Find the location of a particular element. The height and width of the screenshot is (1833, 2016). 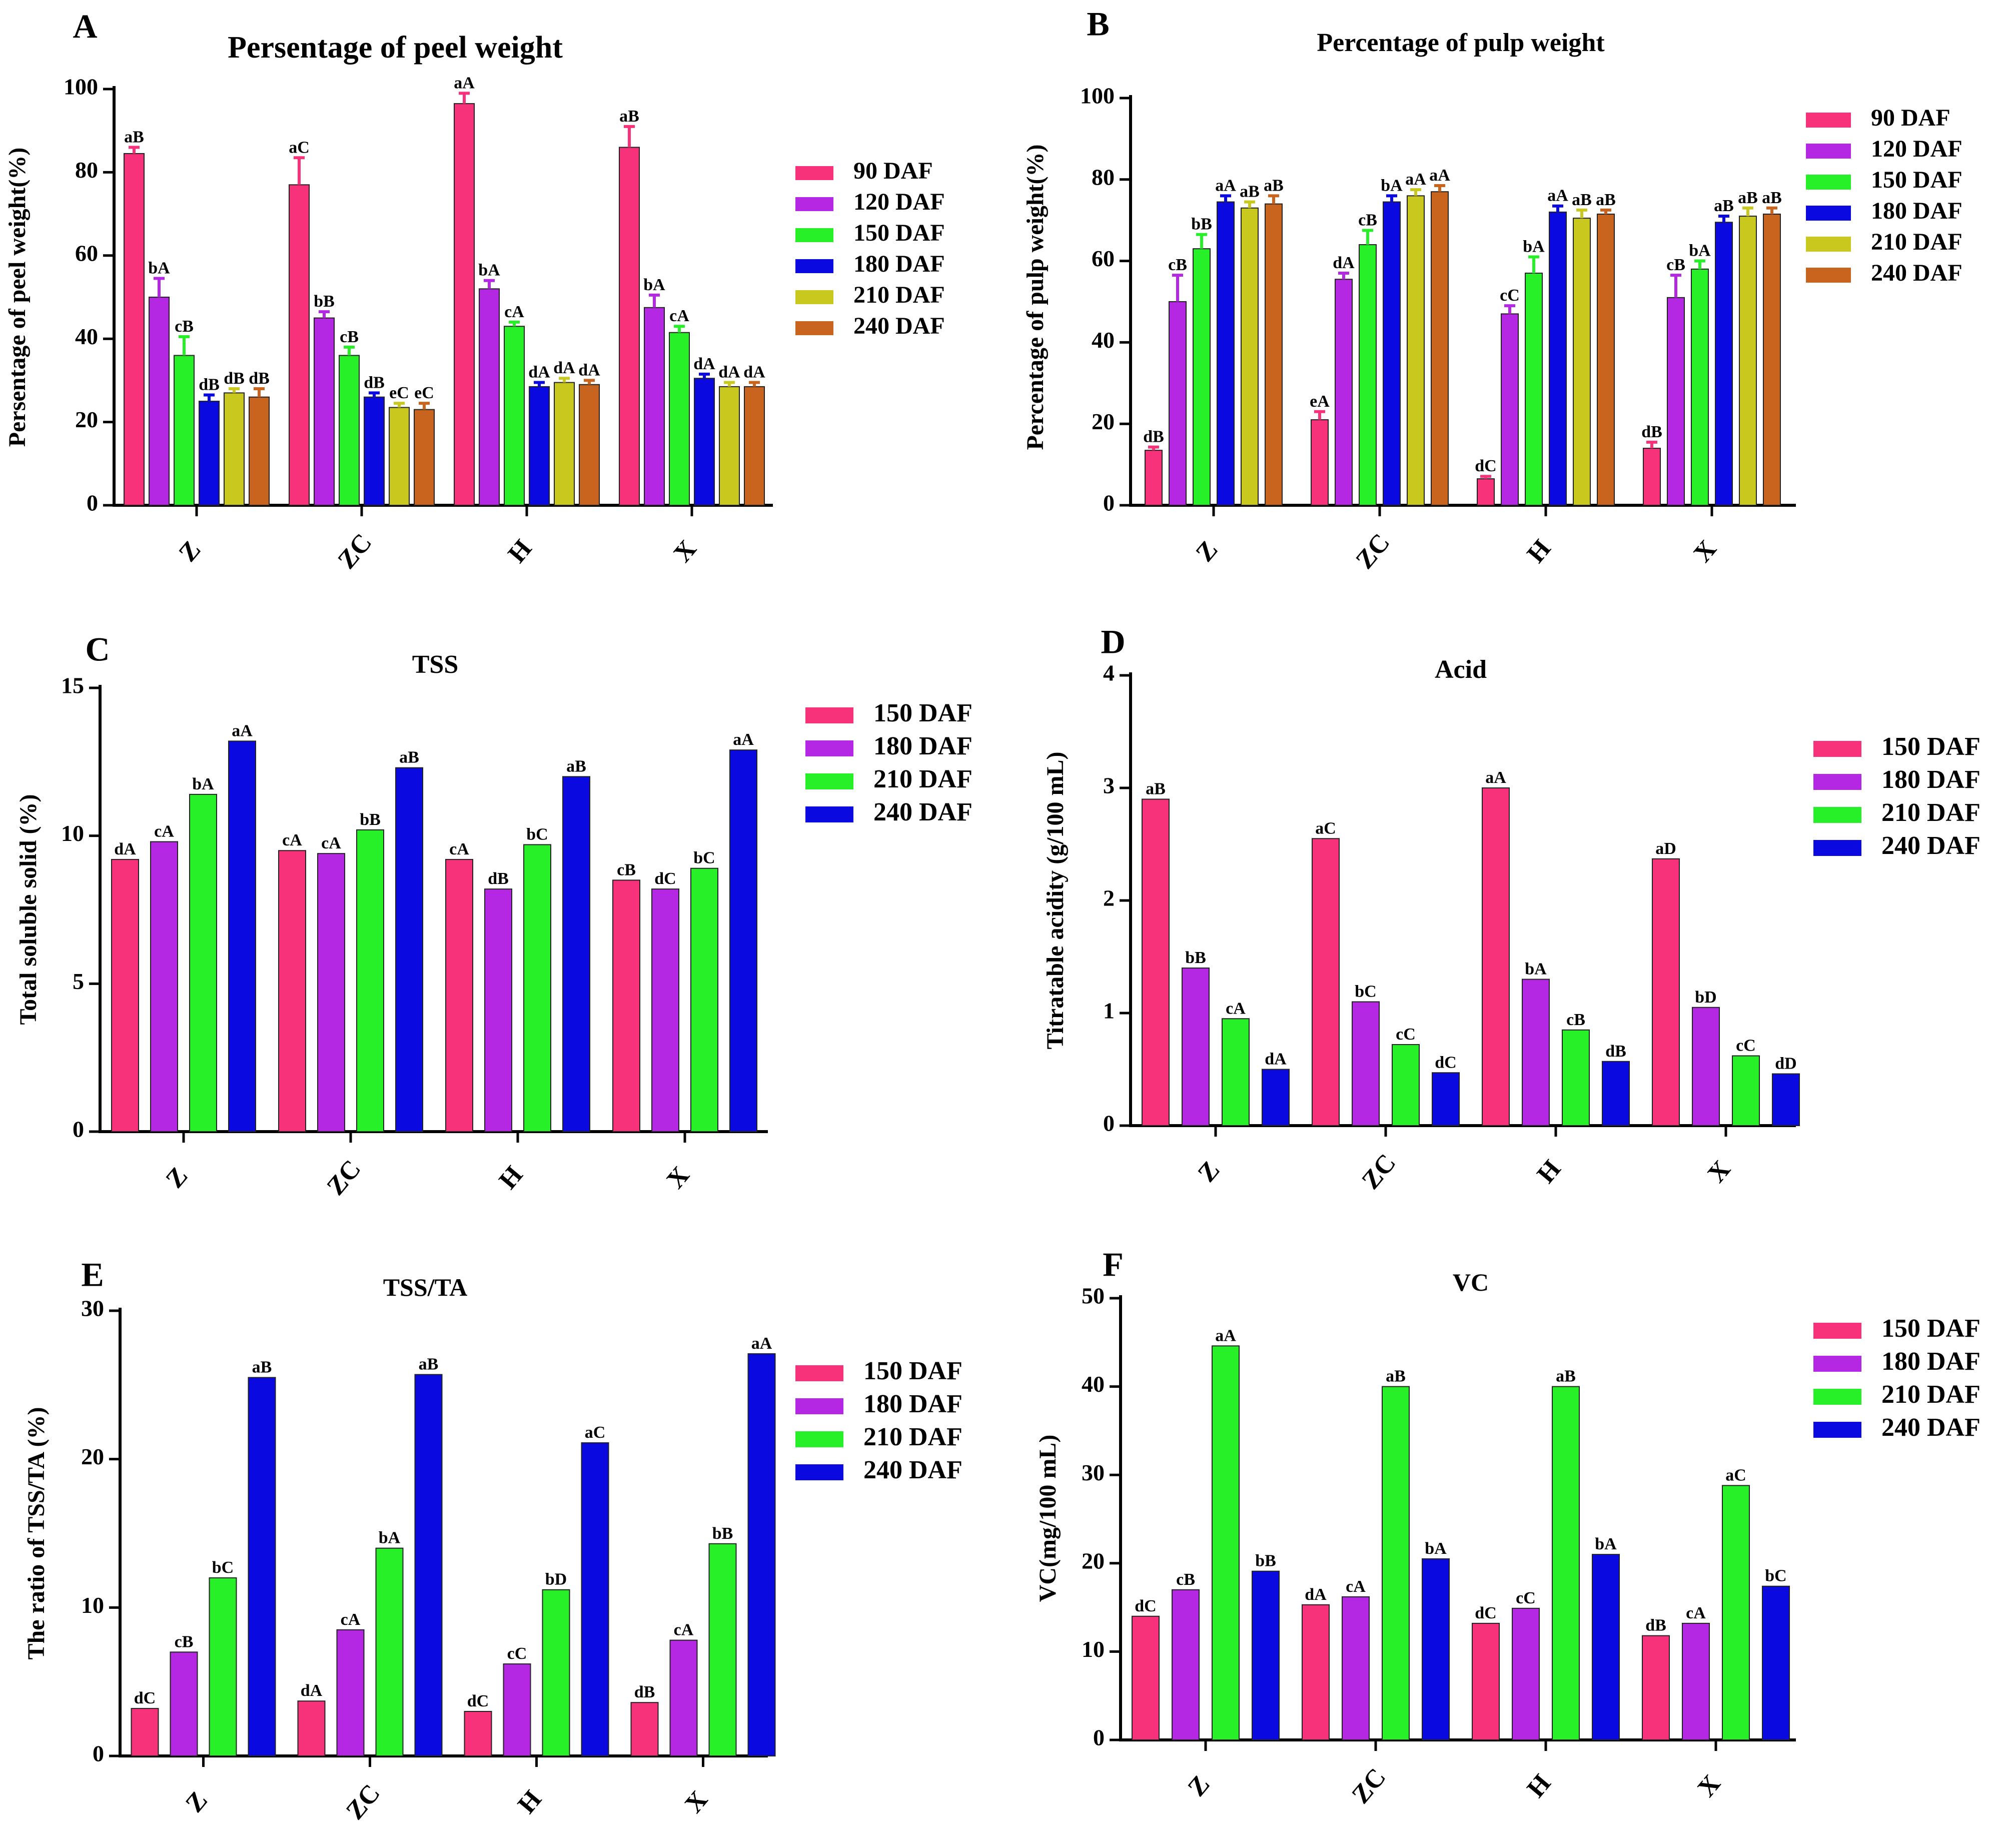

y-tick-label: 0 is located at coordinates (92, 503).